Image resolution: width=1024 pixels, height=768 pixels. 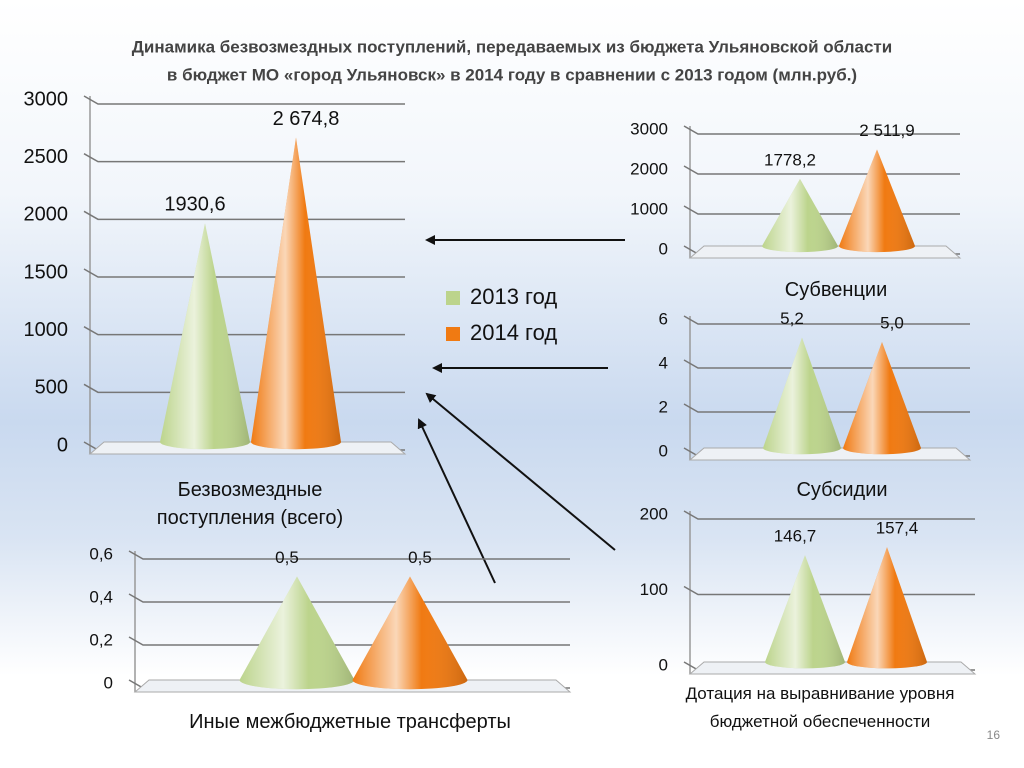 What do you see at coordinates (897, 528) in the screenshot?
I see `value-label: 157,4` at bounding box center [897, 528].